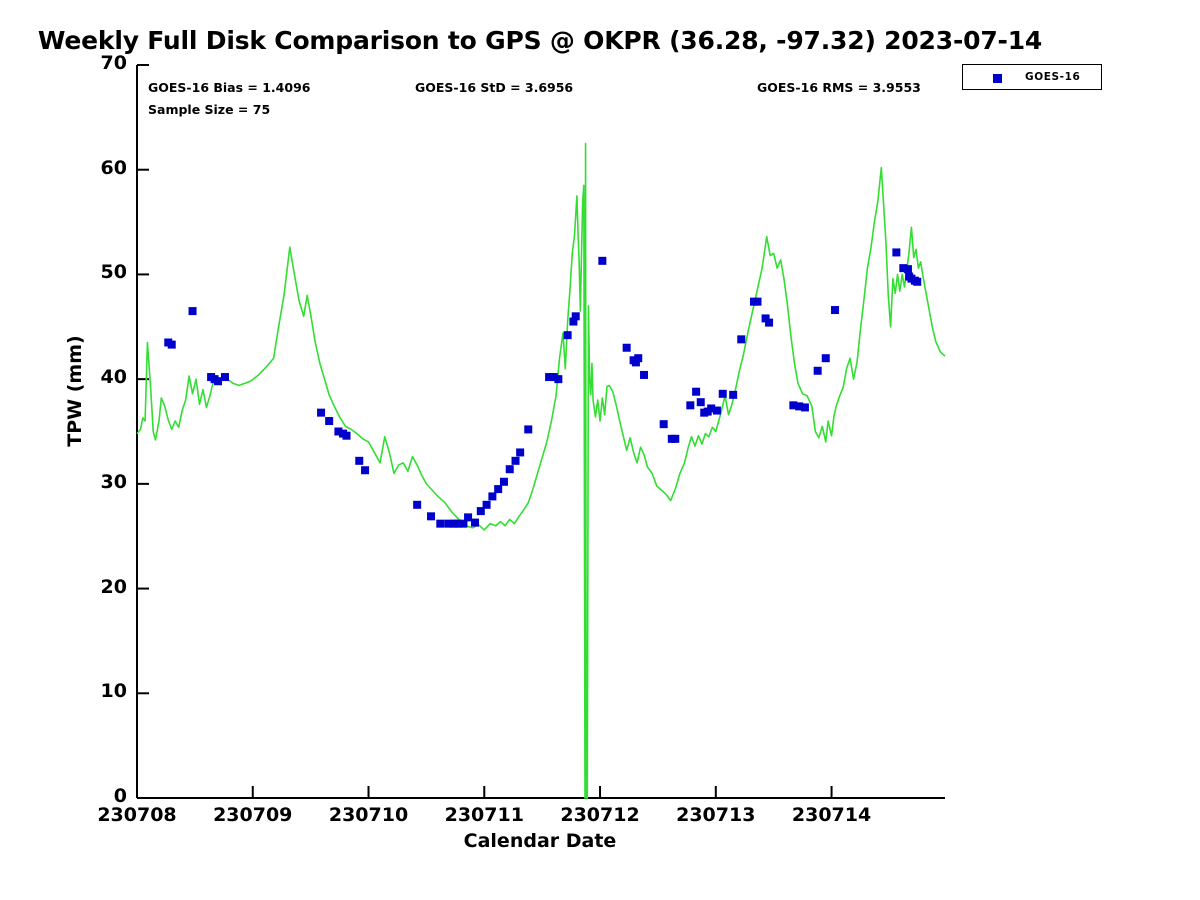 This screenshot has height=900, width=1200. I want to click on y-tick-label: 0, so click(120, 796).